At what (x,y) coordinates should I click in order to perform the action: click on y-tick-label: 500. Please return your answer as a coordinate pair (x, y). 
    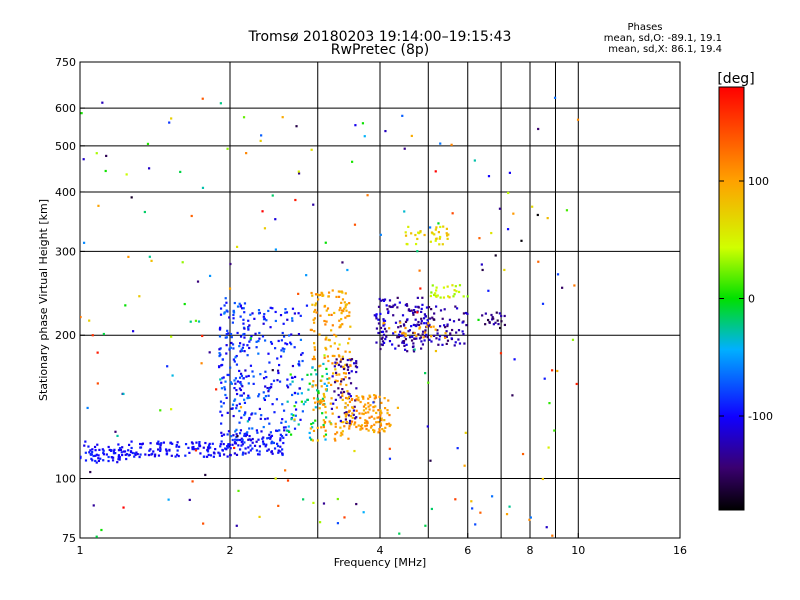
    Looking at the image, I should click on (65, 146).